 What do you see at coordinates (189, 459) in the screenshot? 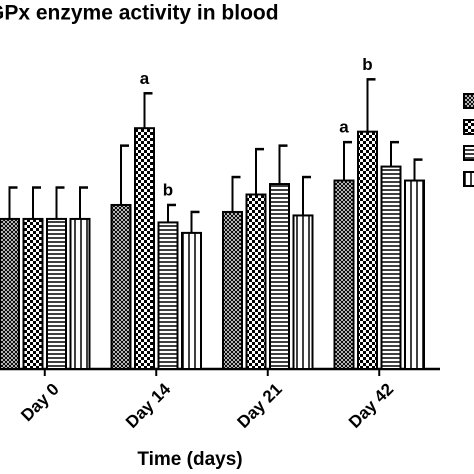
I see `x-axis-label: Time (days)` at bounding box center [189, 459].